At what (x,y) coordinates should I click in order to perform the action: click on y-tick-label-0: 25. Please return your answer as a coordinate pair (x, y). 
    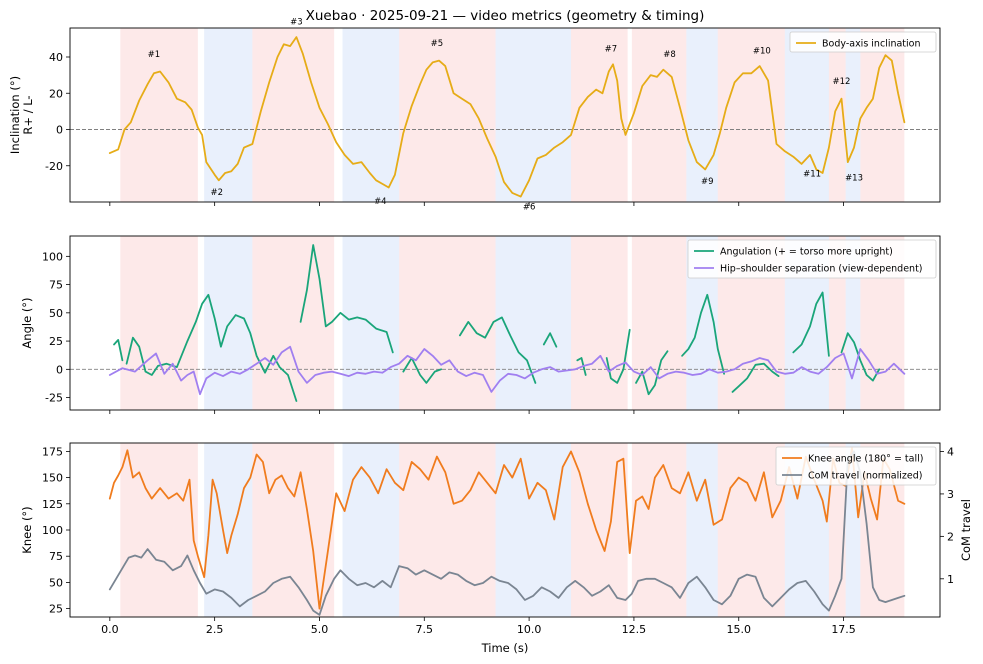
    Looking at the image, I should click on (56, 609).